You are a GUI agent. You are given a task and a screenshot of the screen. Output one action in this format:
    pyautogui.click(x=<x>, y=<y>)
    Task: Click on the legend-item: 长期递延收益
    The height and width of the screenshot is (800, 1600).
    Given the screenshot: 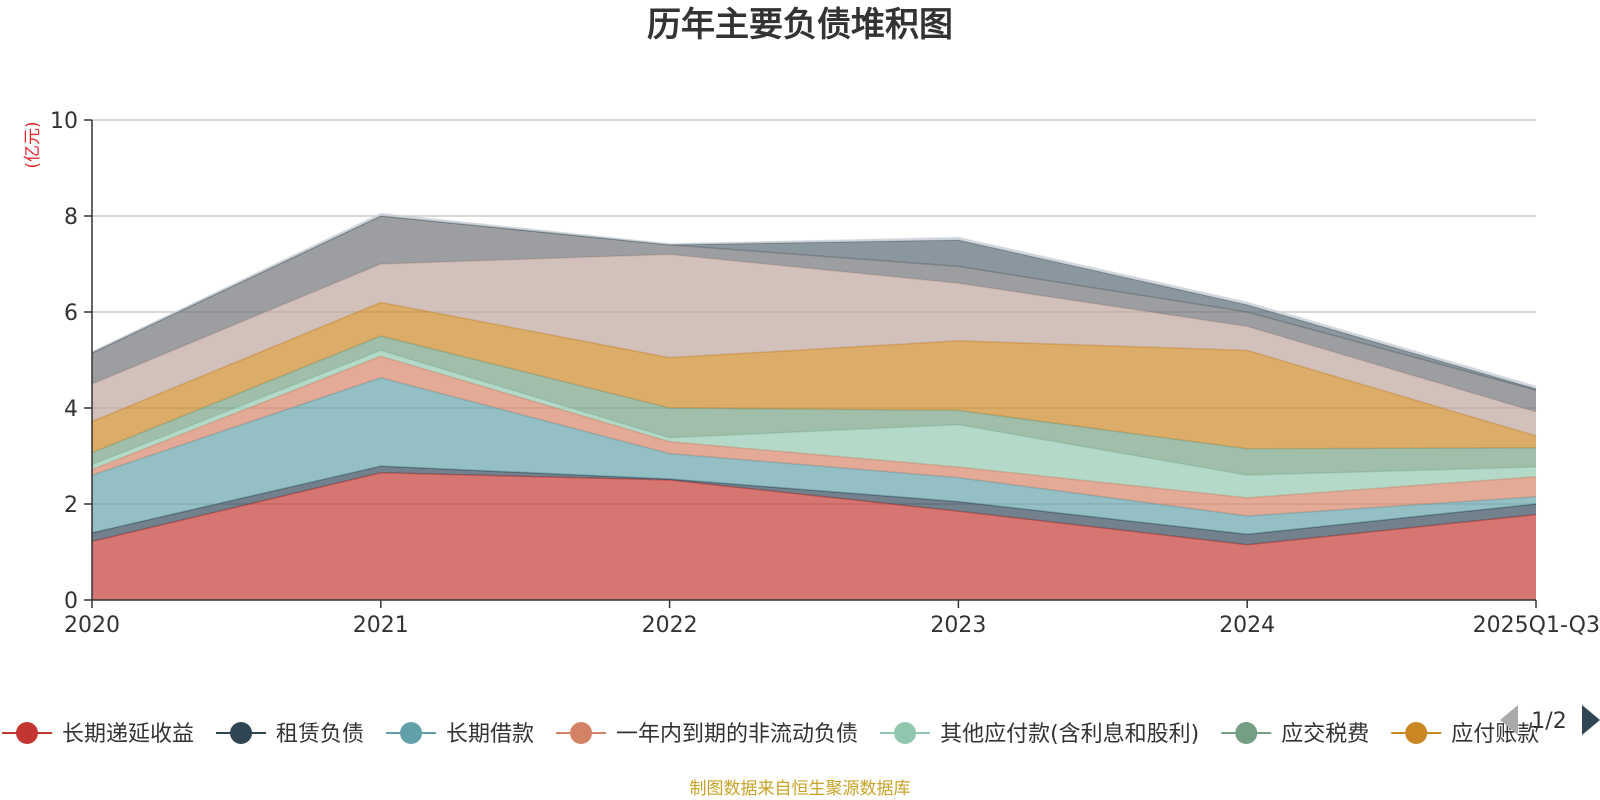 What is the action you would take?
    pyautogui.click(x=98, y=734)
    